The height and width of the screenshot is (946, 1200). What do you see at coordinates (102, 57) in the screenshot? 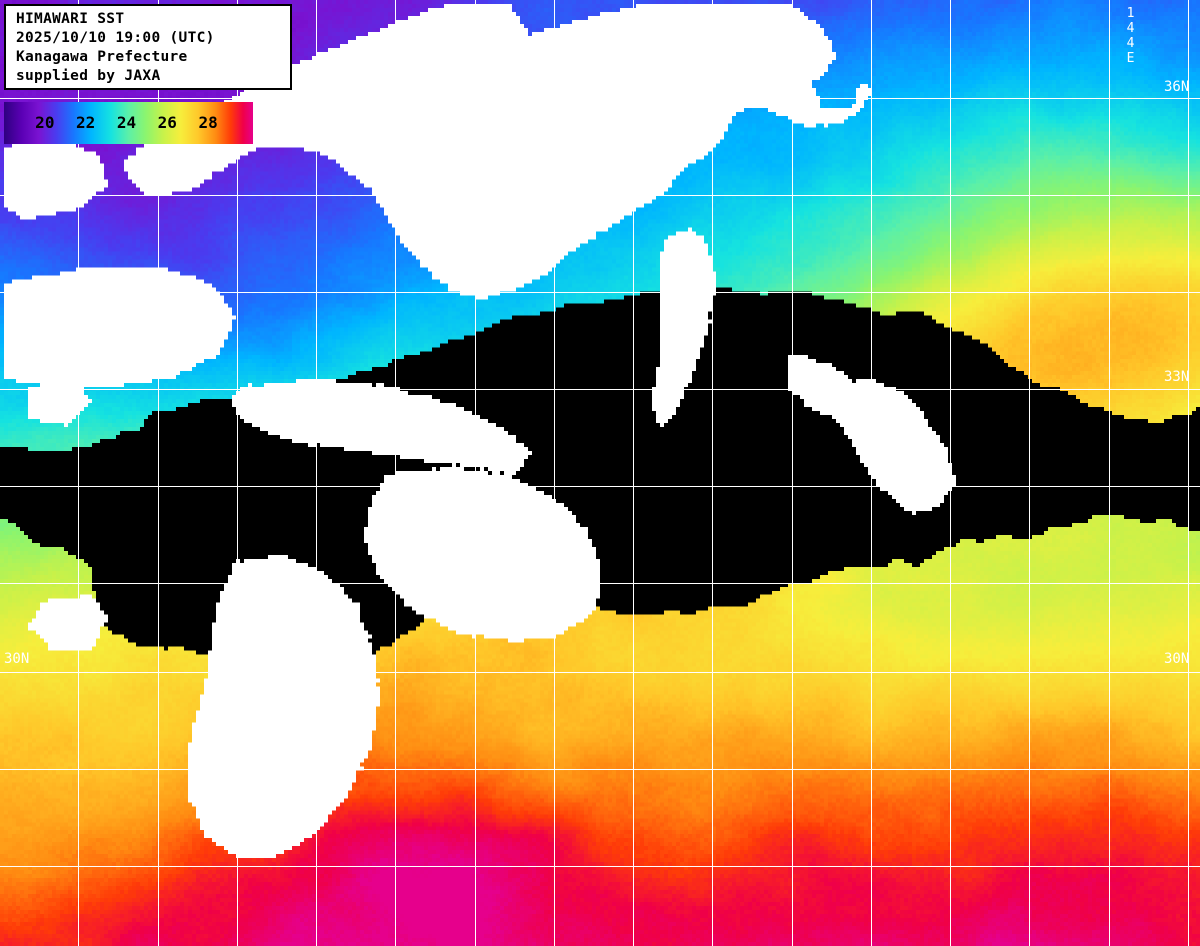
I see `caption-region: Kanagawa Prefecture` at bounding box center [102, 57].